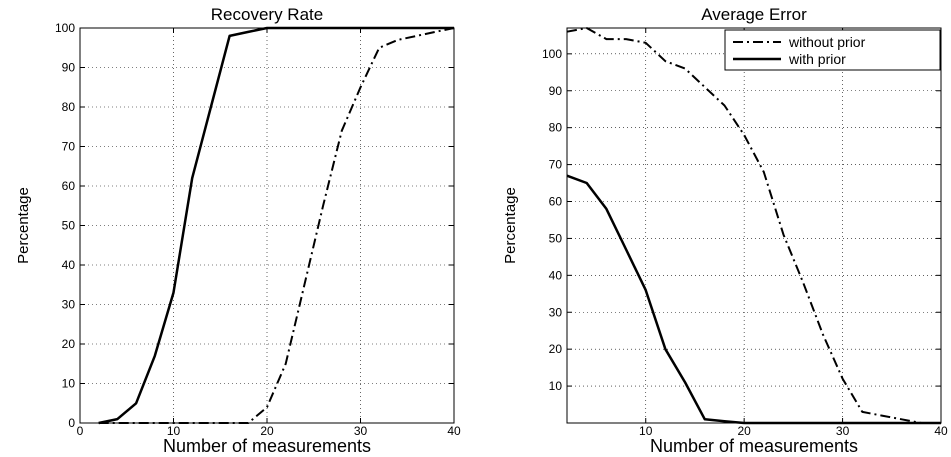  I want to click on legend-entry-without-prior: without prior, so click(827, 42).